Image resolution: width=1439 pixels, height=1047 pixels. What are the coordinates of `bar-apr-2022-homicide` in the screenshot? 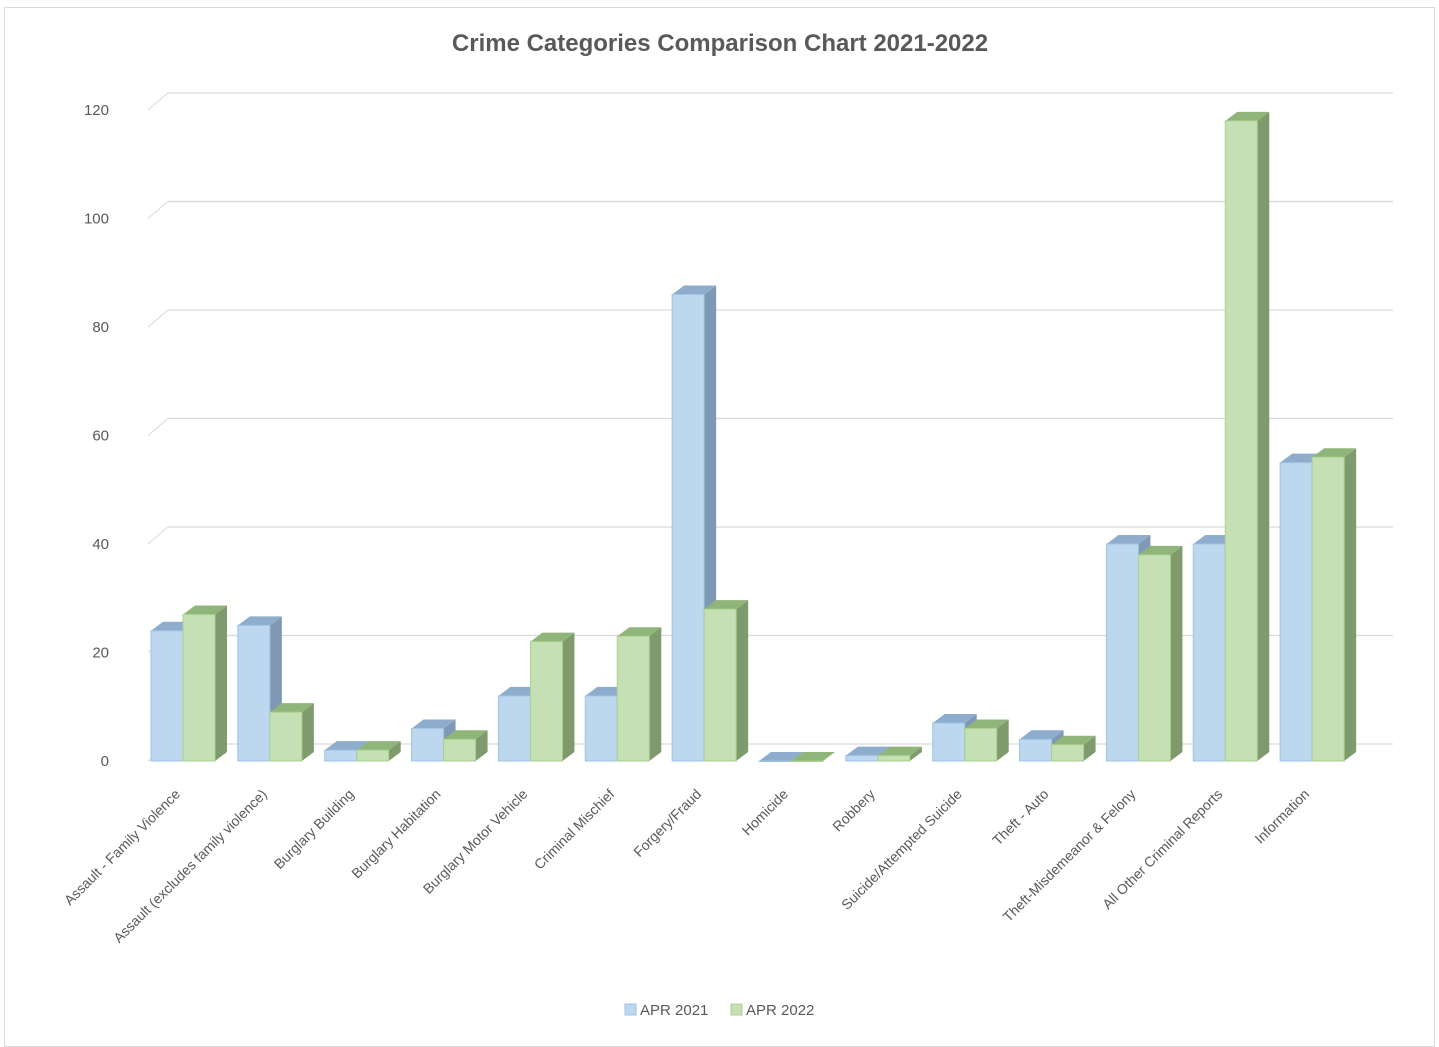 It's located at (812, 757).